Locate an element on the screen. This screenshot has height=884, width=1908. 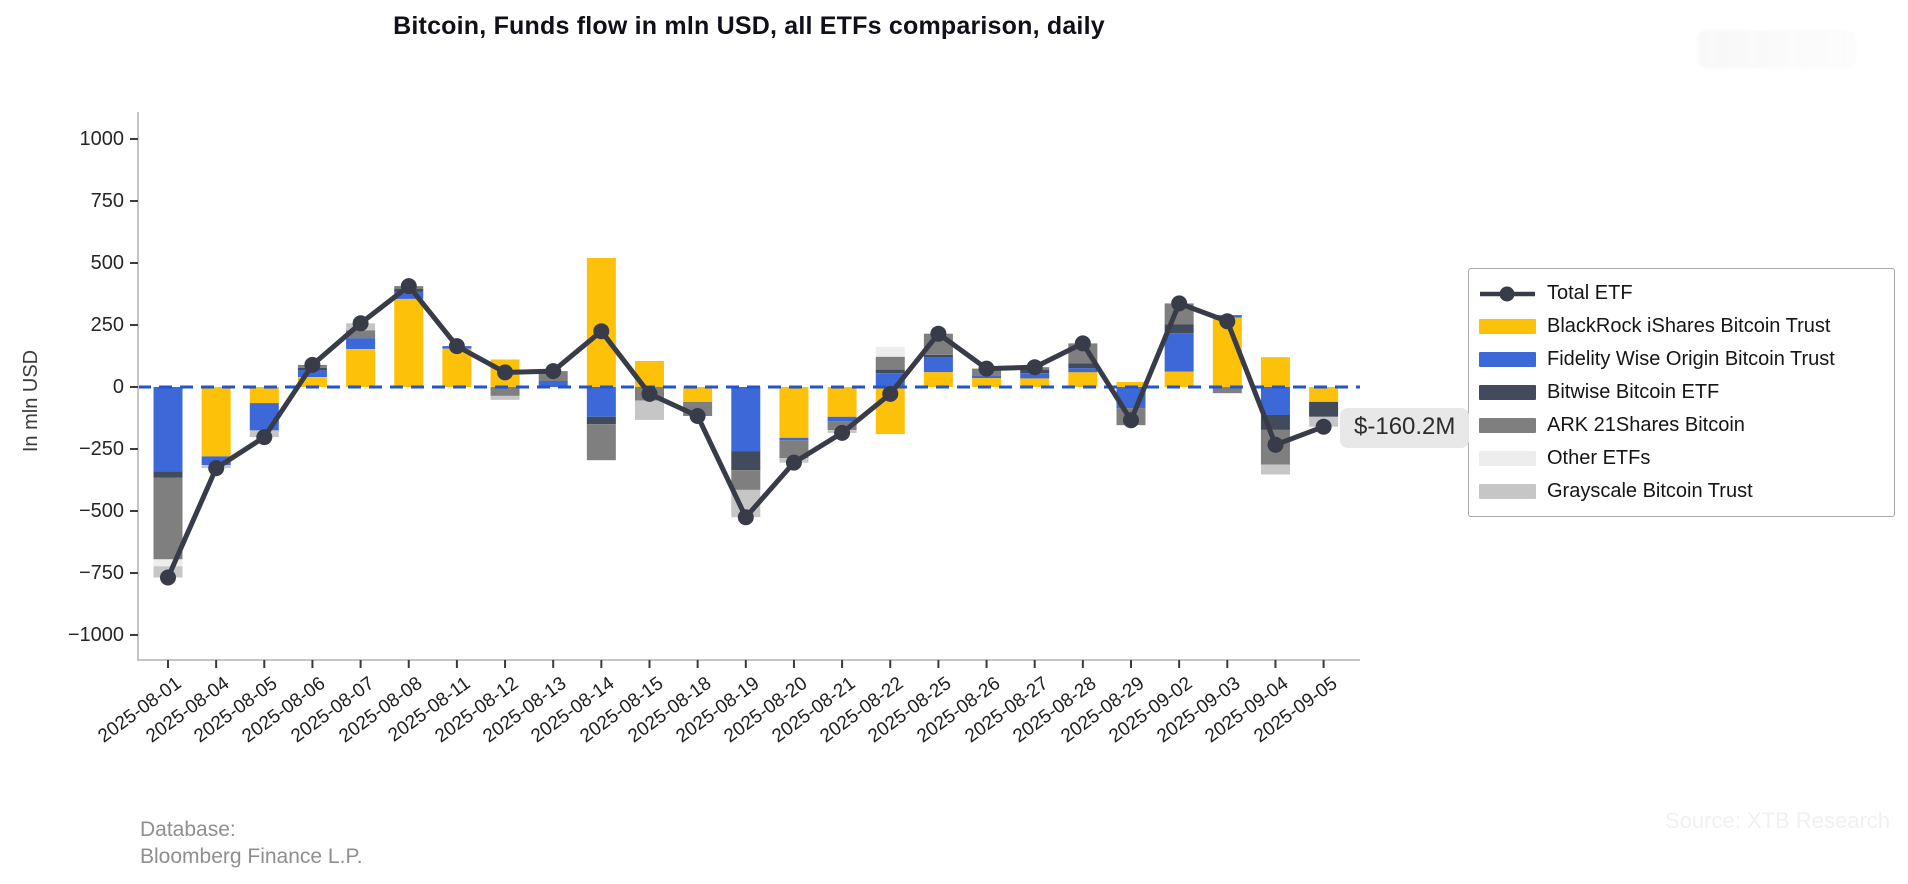
legend-line-marker-icon is located at coordinates (1507, 293).